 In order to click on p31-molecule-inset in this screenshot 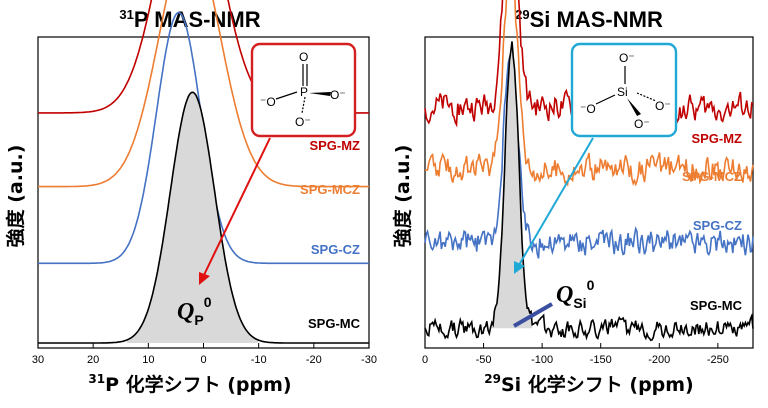, I will do `click(303, 90)`.